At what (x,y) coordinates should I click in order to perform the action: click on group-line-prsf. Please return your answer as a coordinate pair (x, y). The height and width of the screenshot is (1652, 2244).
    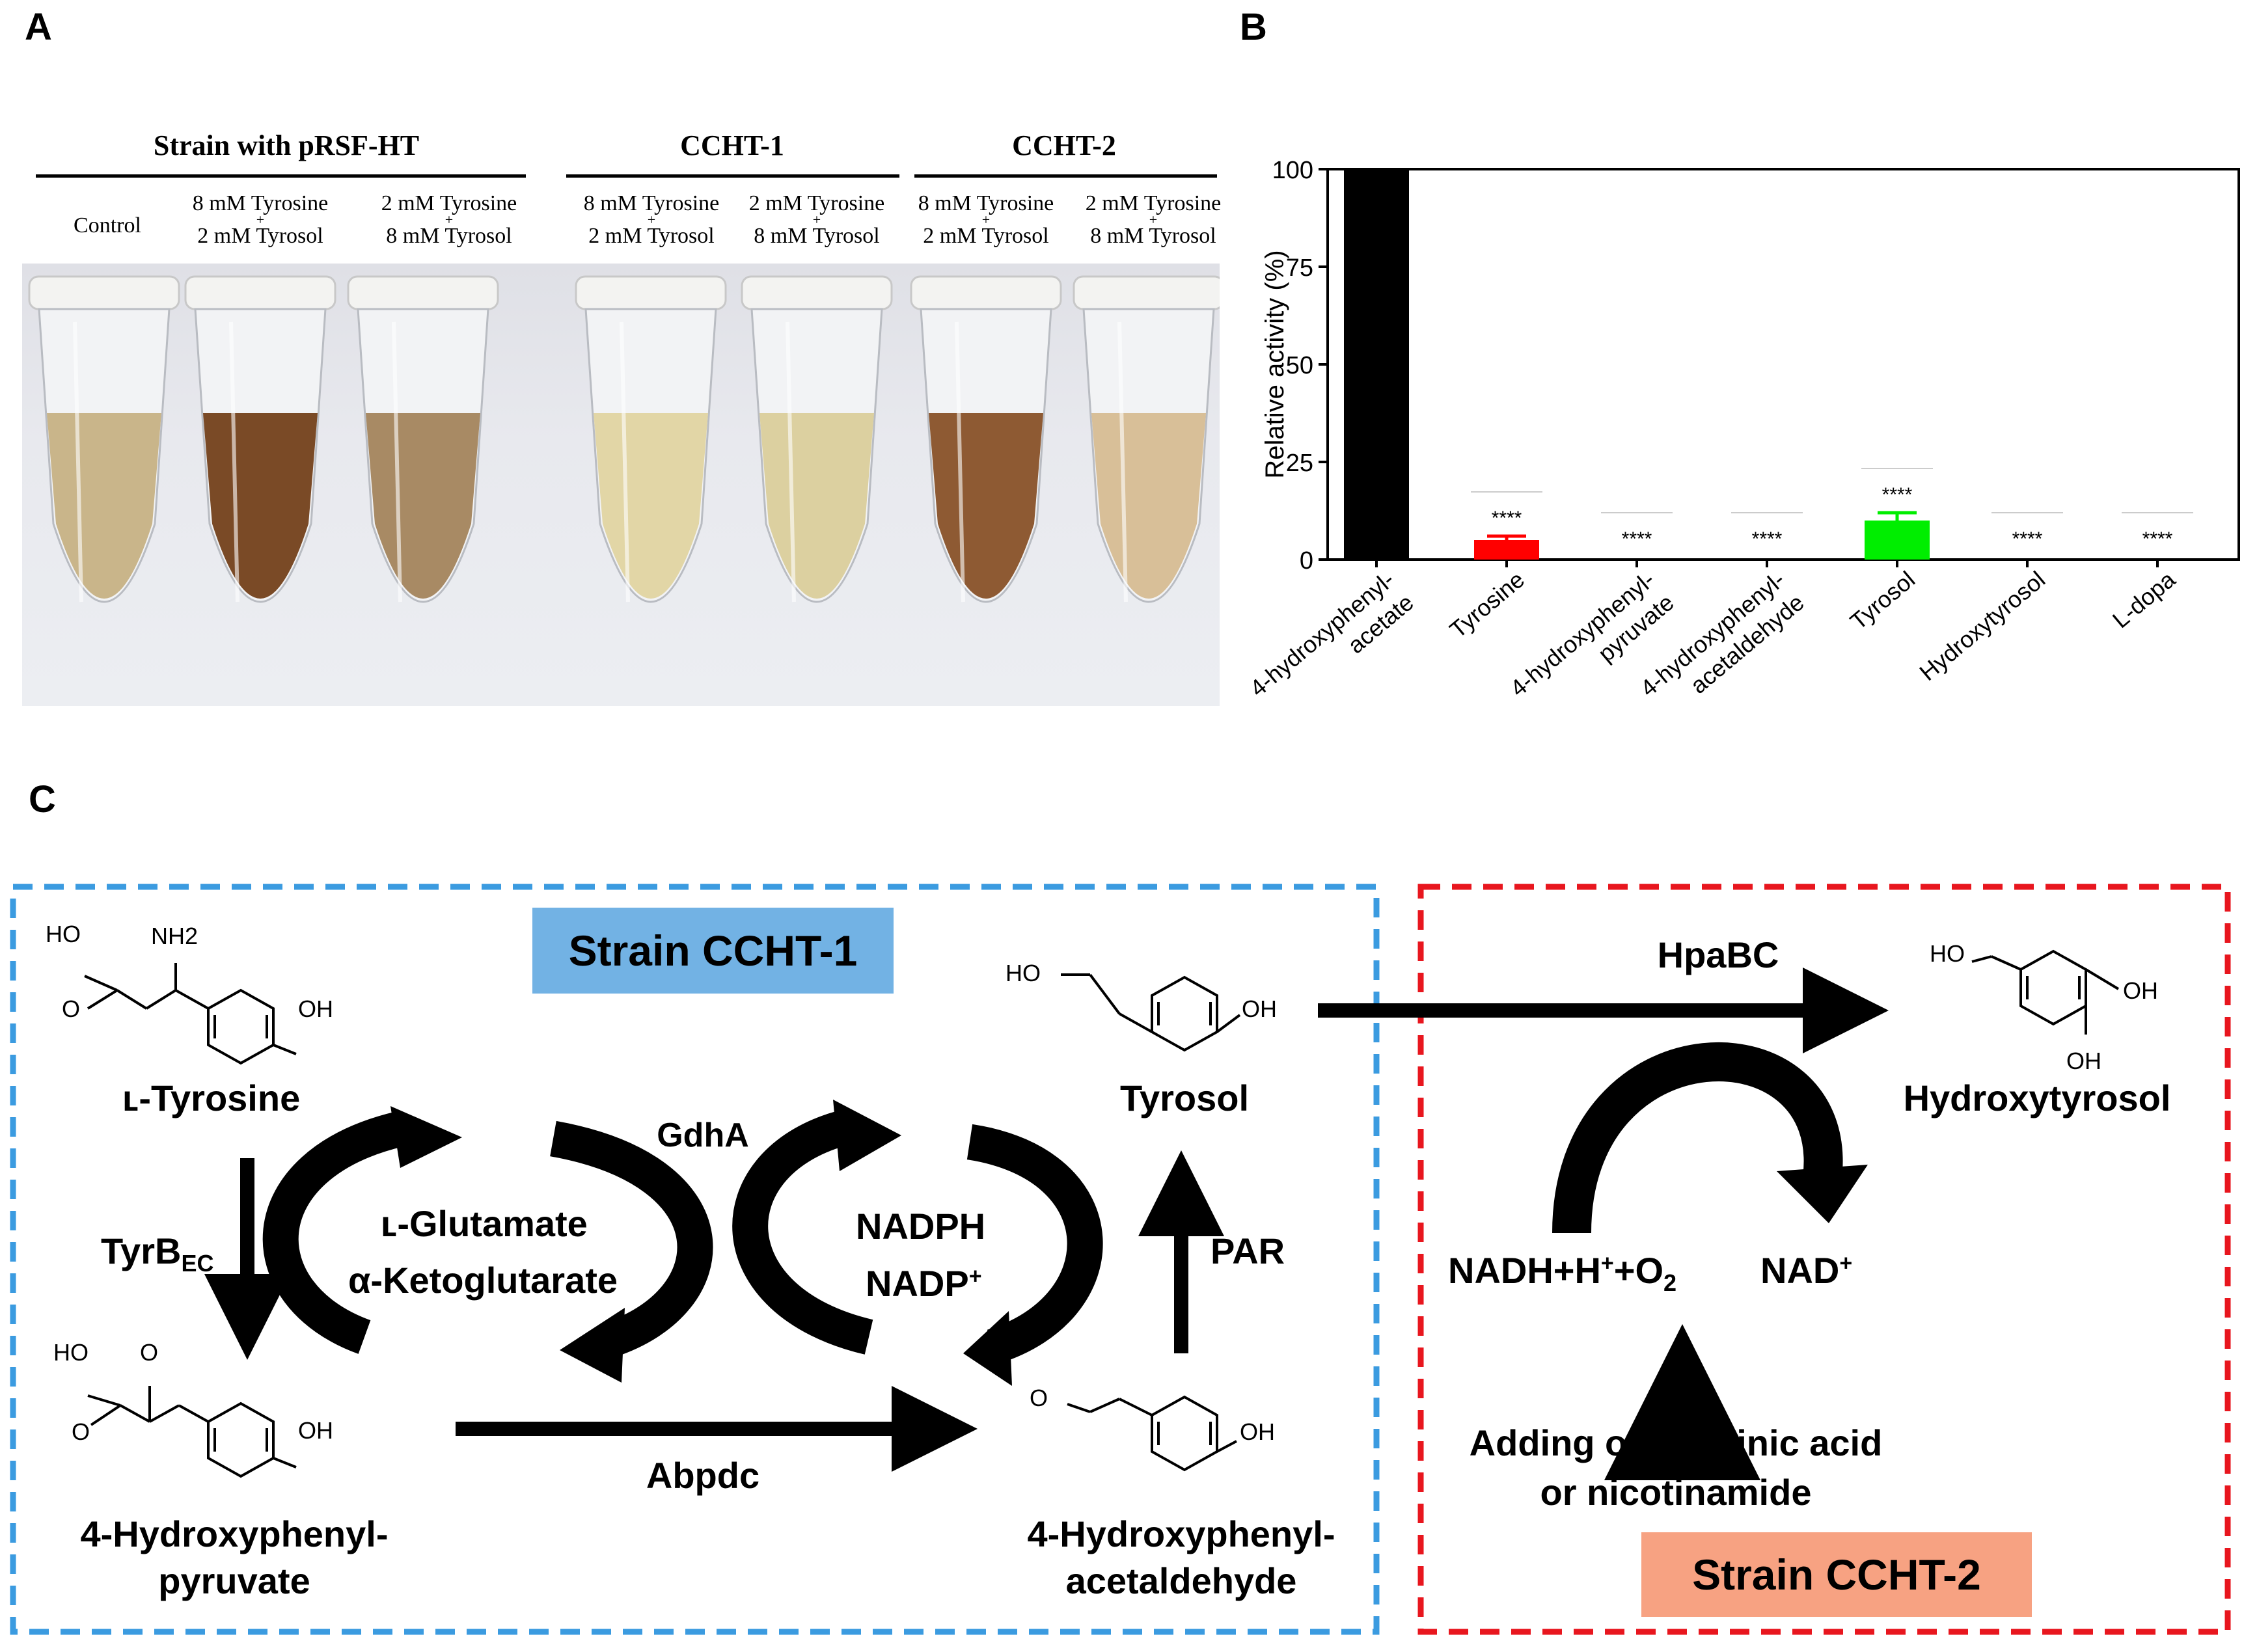
    Looking at the image, I should click on (281, 176).